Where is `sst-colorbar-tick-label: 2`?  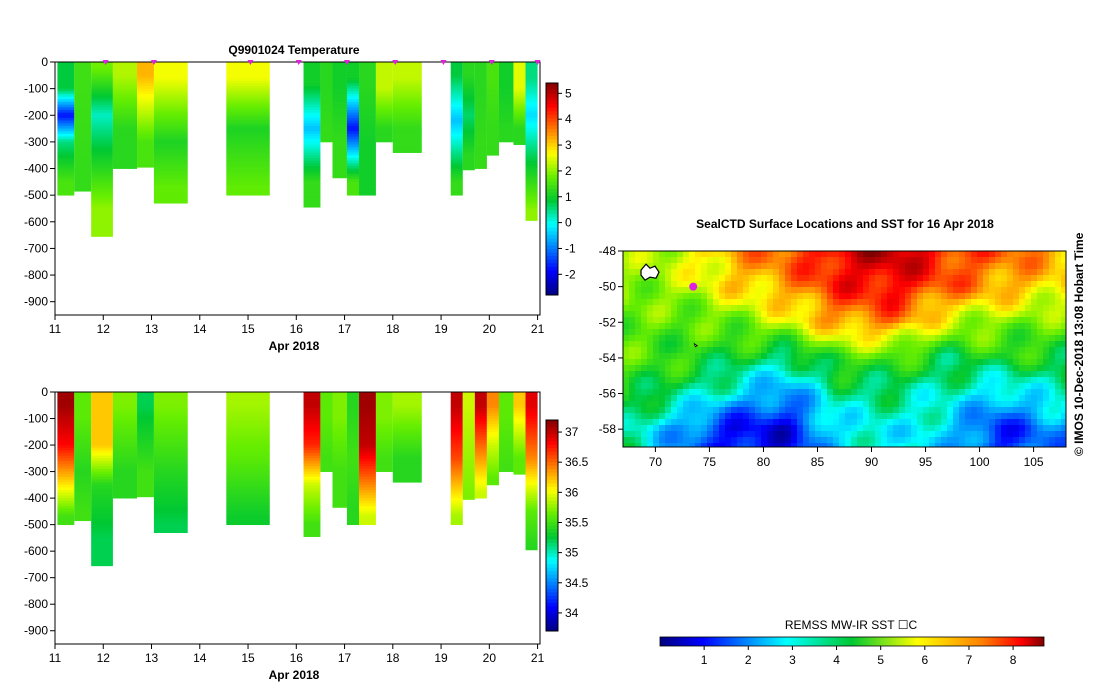 sst-colorbar-tick-label: 2 is located at coordinates (748, 660).